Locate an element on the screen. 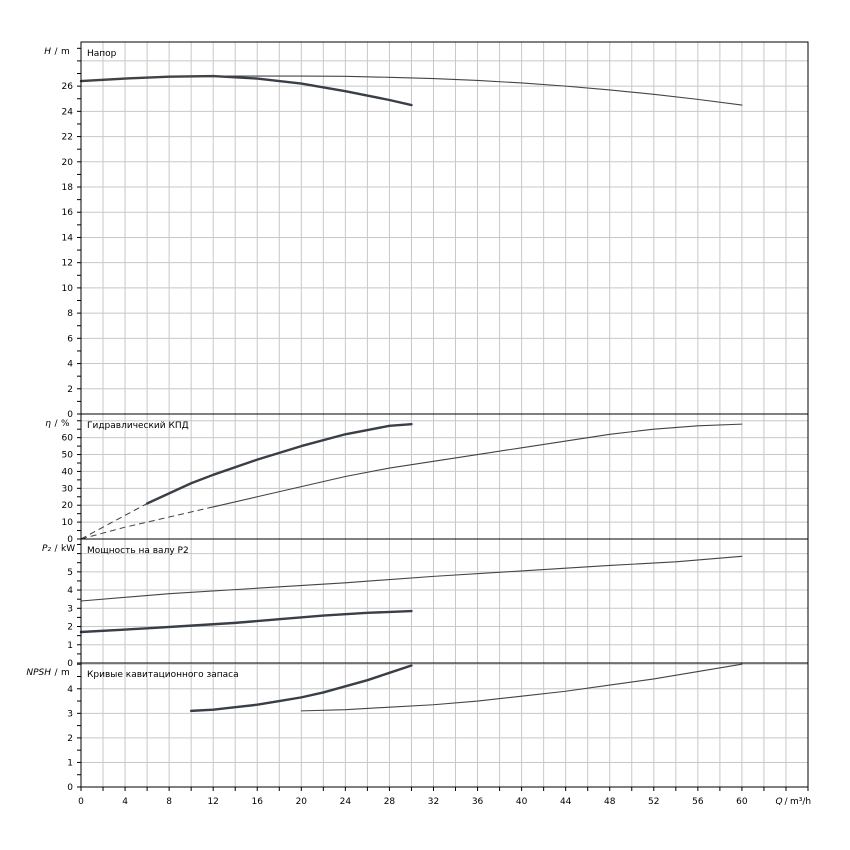 The height and width of the screenshot is (850, 850). y-axis-label-unit: kW is located at coordinates (68, 549).